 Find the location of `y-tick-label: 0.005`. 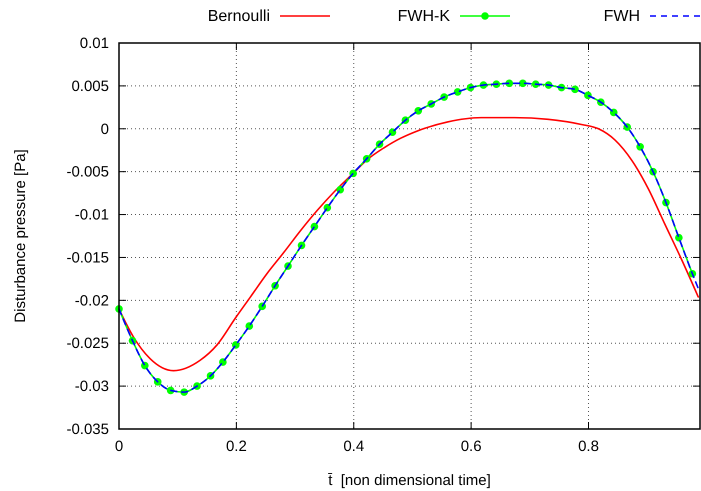

y-tick-label: 0.005 is located at coordinates (90, 86).